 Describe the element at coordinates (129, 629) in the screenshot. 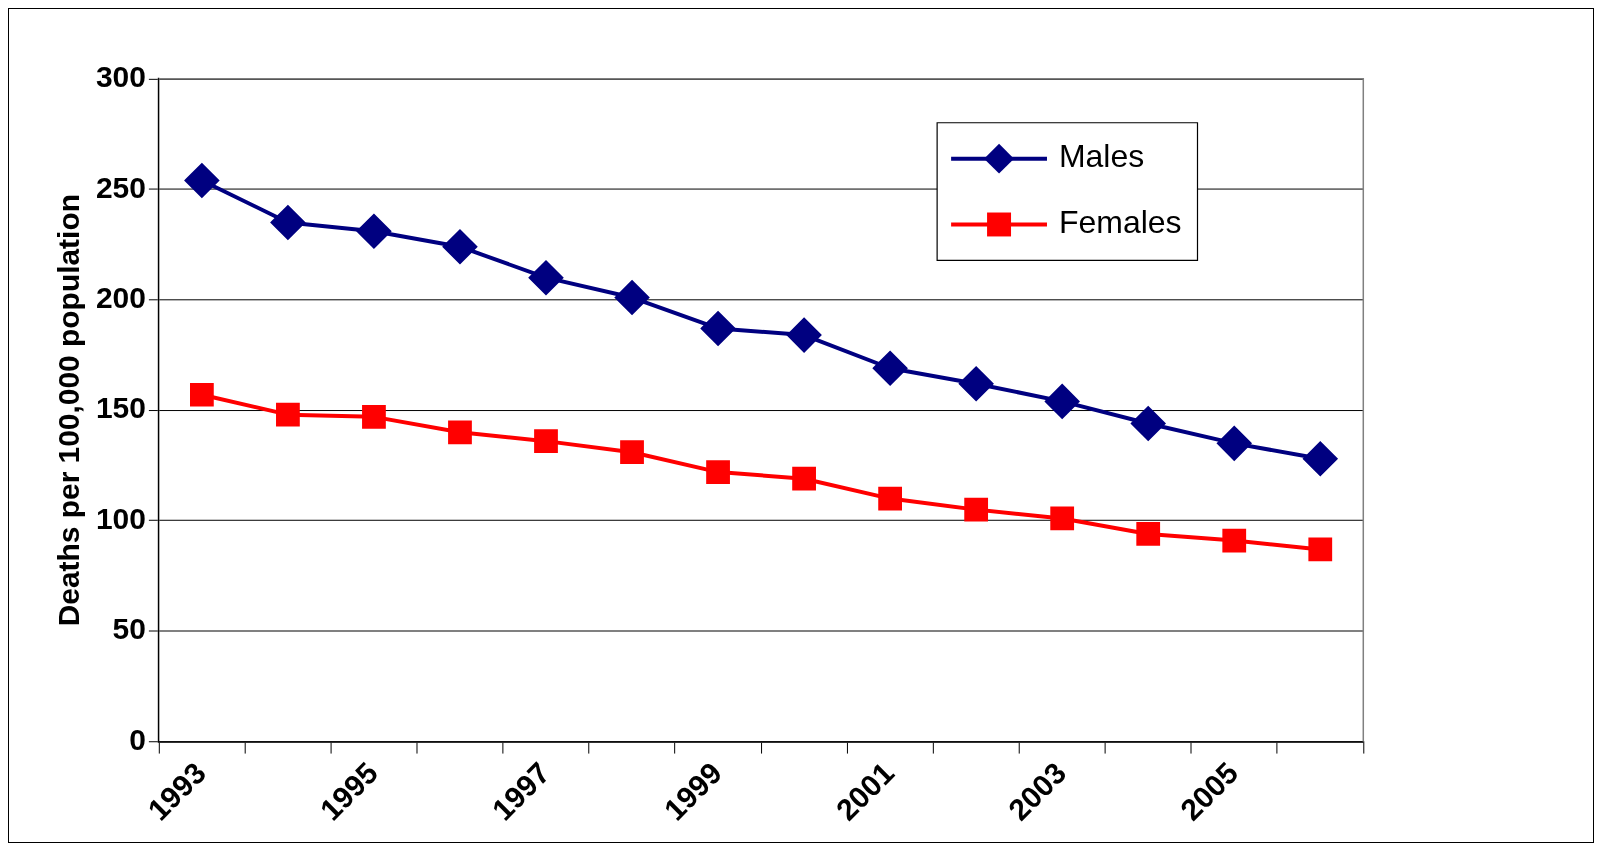

I see `y-tick-label: 50` at that location.